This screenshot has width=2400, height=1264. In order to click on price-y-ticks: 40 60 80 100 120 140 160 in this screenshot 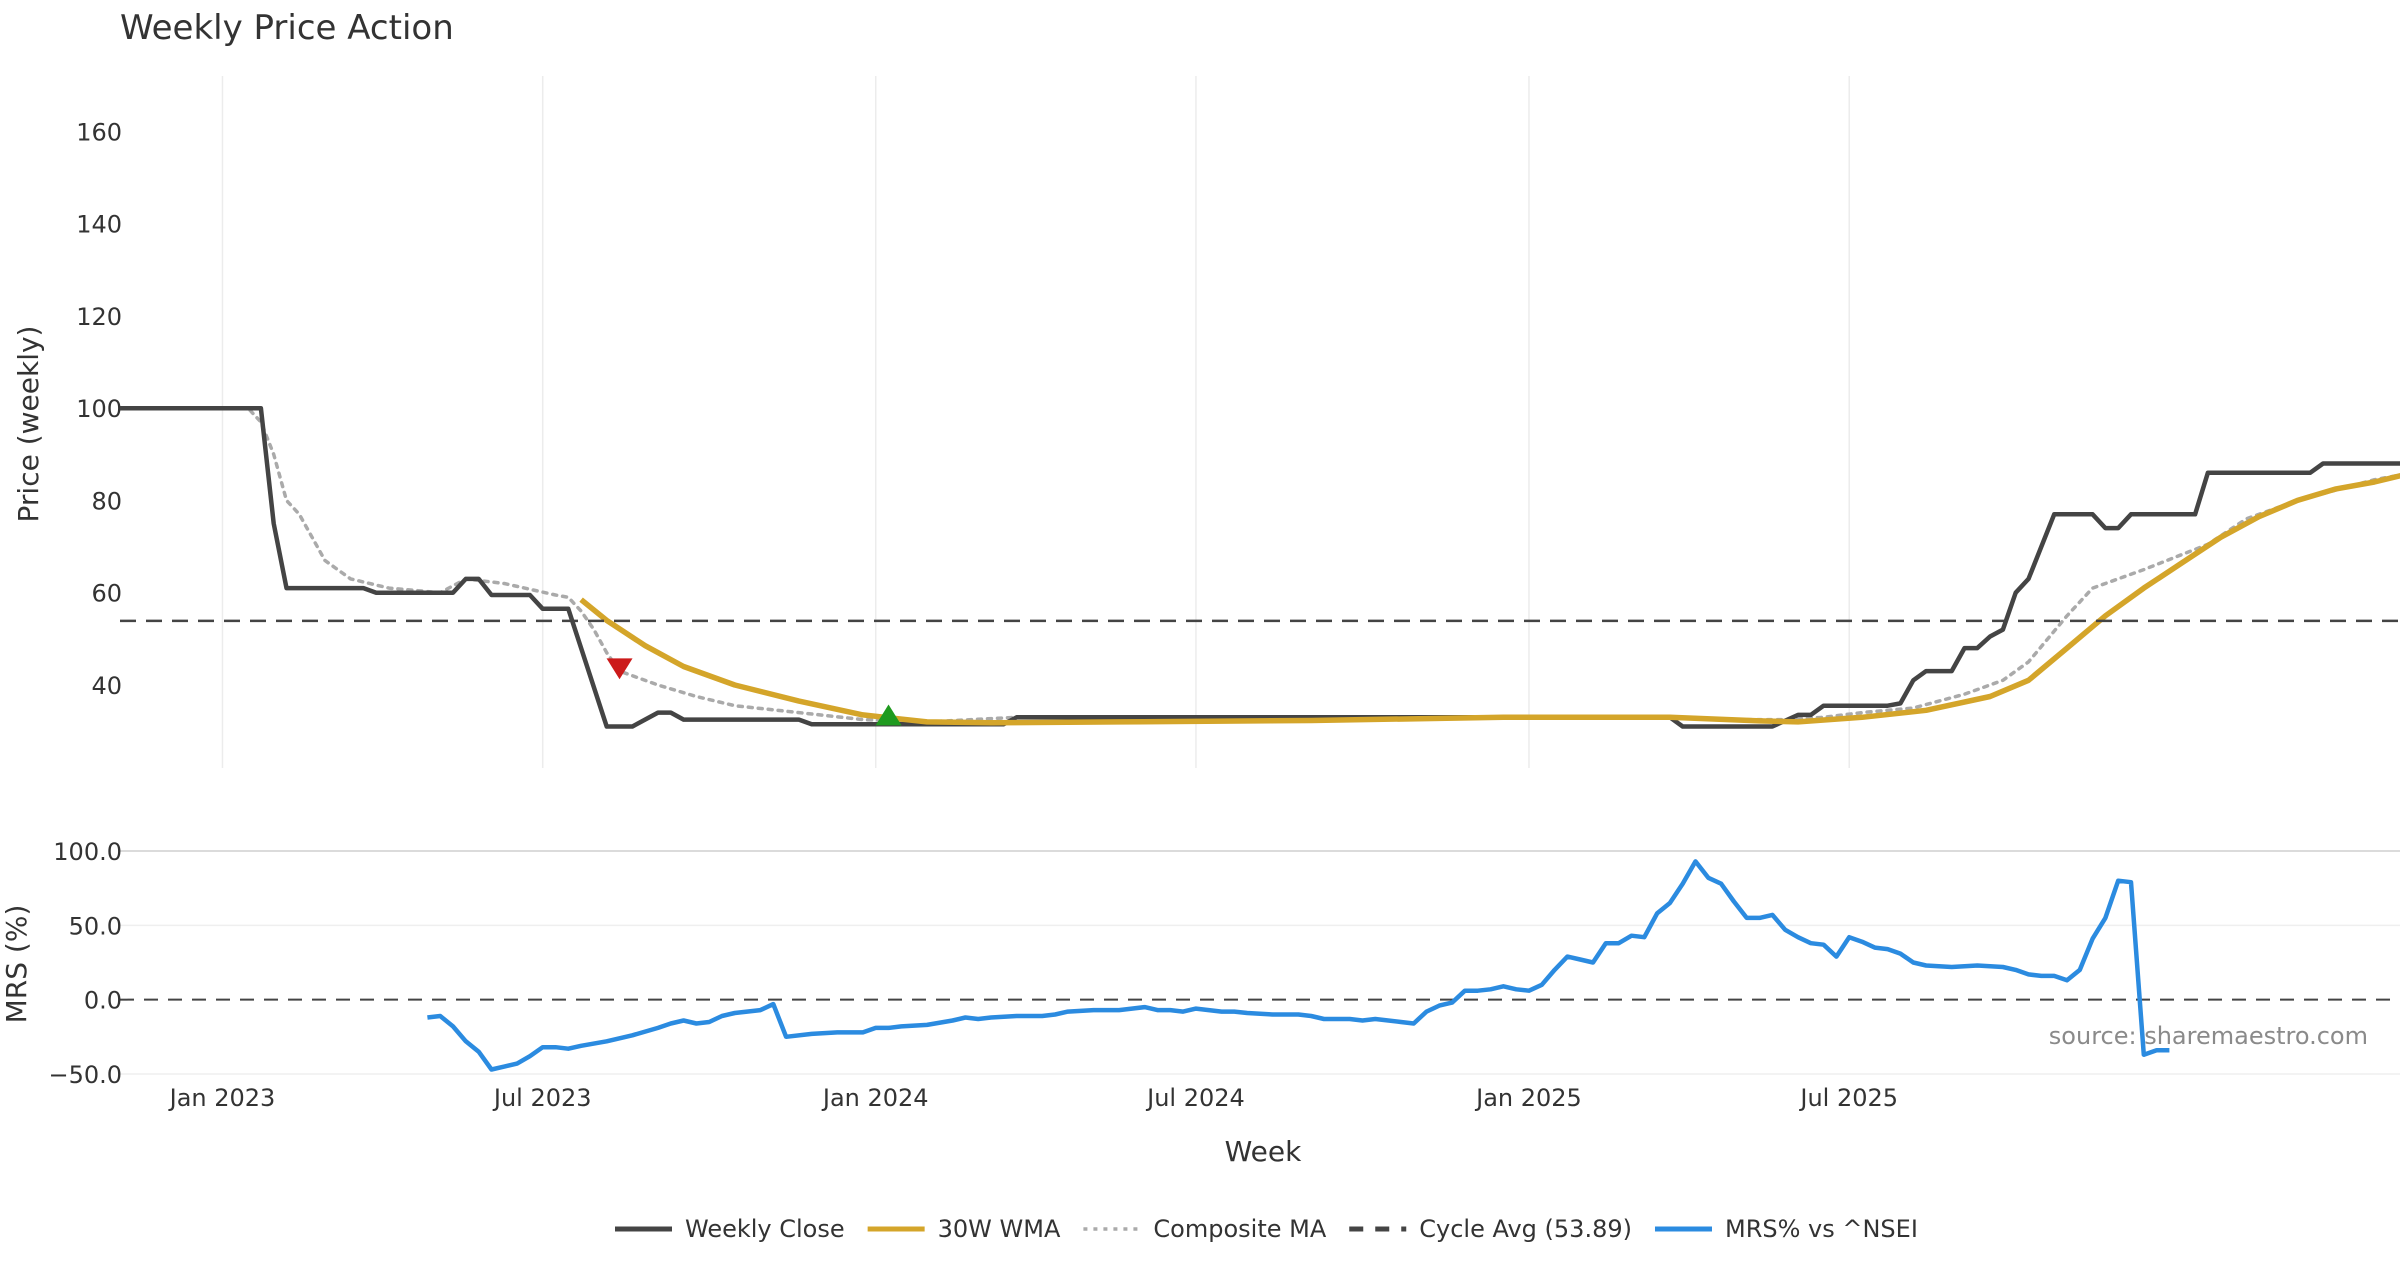, I will do `click(99, 409)`.